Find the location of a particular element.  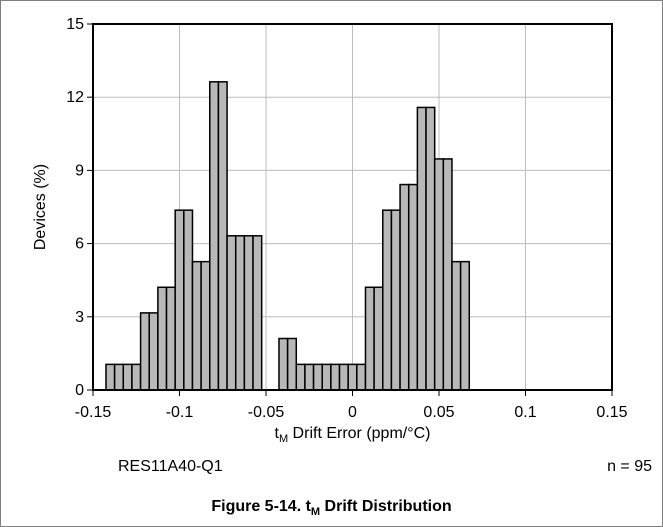

y-tick-label: 6 is located at coordinates (79, 244).